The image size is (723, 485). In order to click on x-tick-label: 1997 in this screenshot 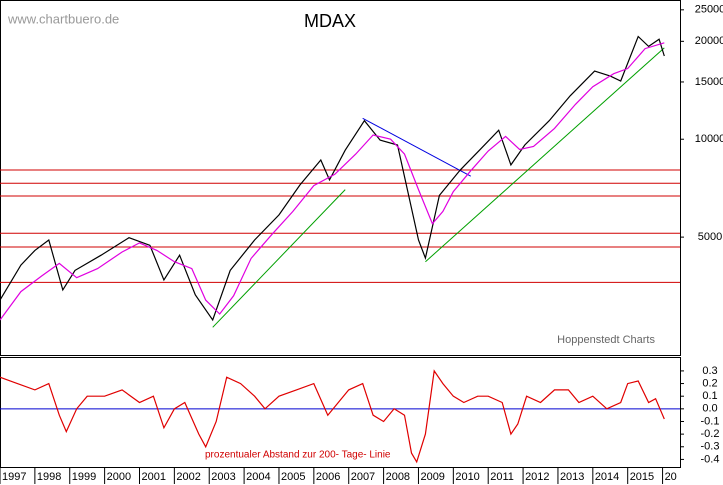, I will do `click(14, 477)`.